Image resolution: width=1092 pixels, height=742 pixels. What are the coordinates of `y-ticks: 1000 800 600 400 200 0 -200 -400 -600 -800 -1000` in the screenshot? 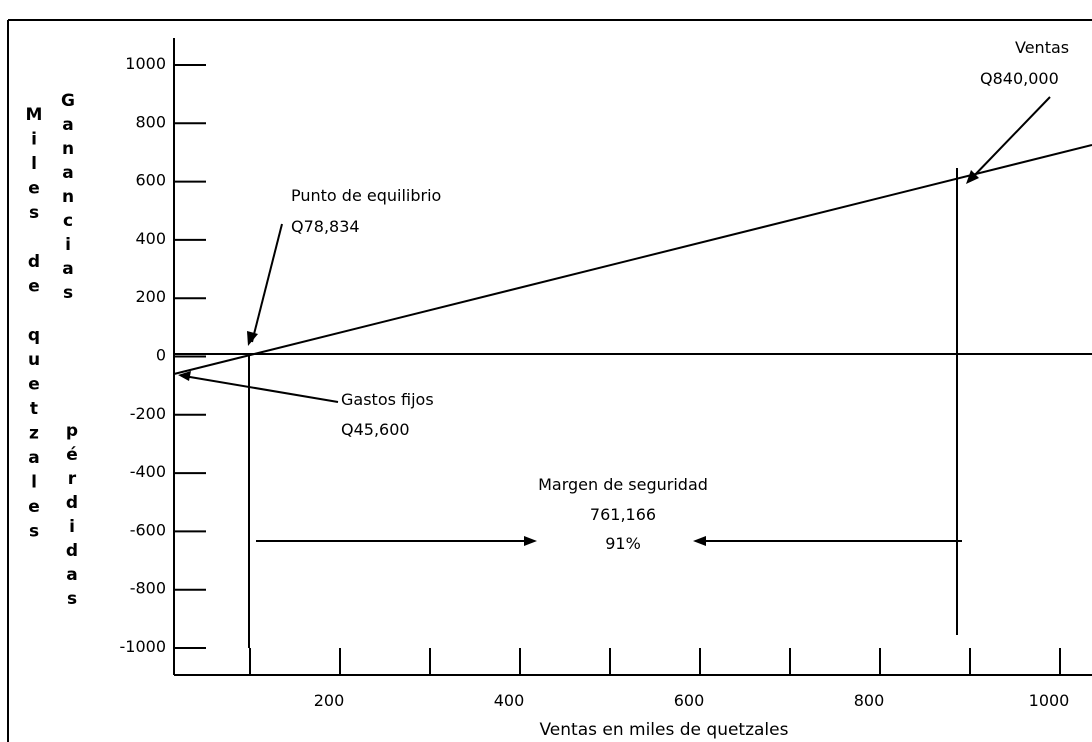 It's located at (163, 355).